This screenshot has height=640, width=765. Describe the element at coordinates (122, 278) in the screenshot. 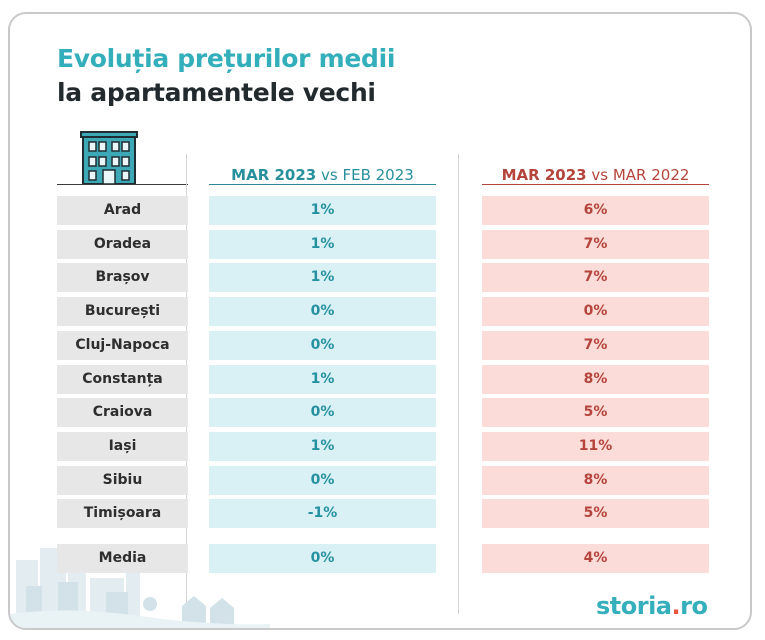

I see `row-label: Brașov` at that location.